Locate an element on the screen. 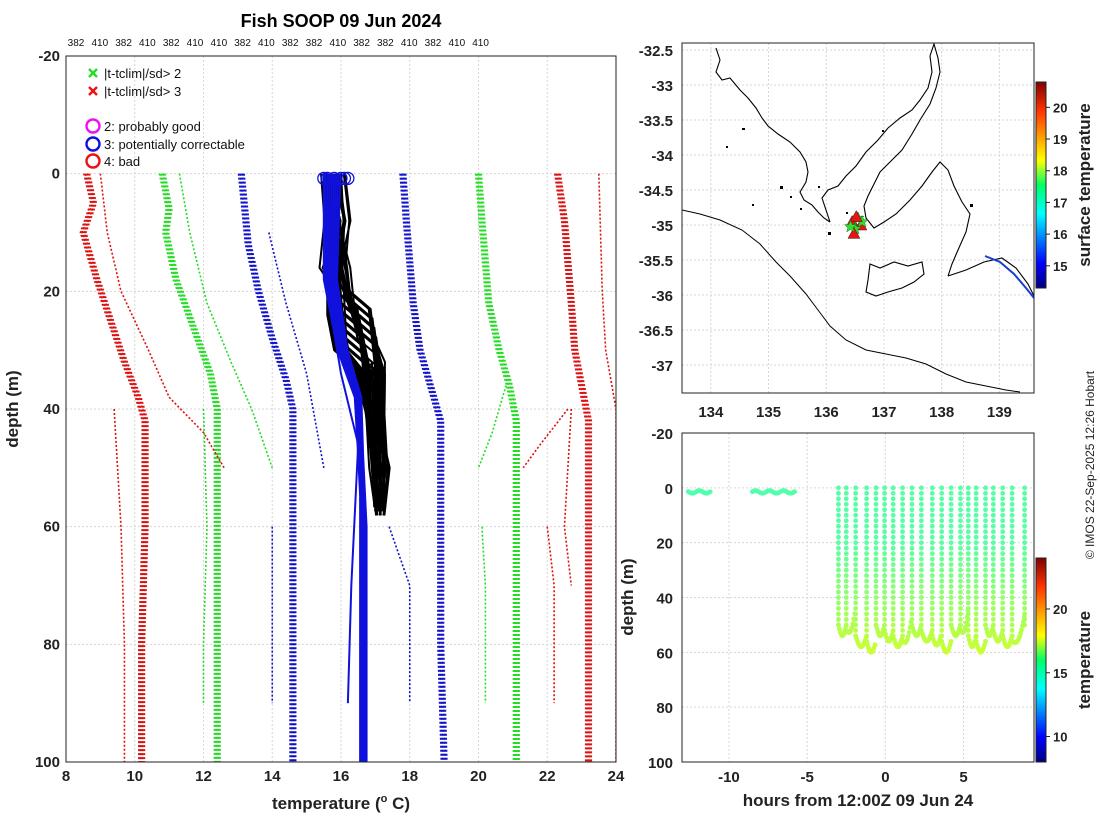 Image resolution: width=1100 pixels, height=820 pixels. profile-xtick-label: 20 is located at coordinates (478, 776).